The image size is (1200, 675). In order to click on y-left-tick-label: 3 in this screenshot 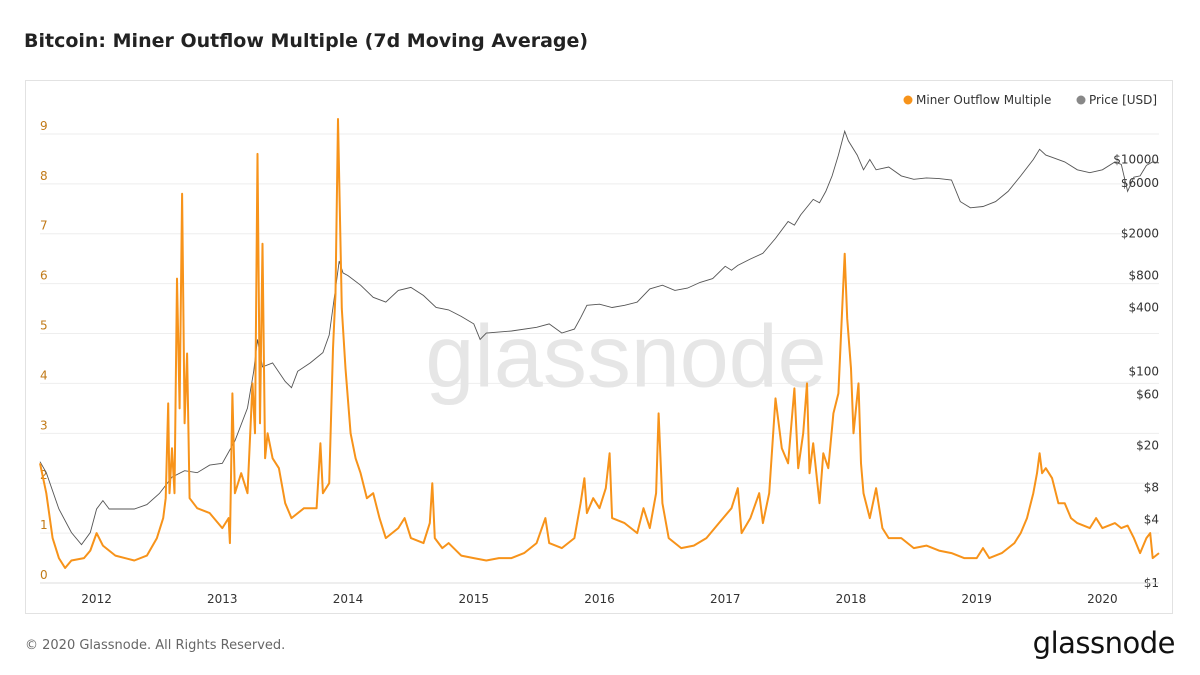, I will do `click(44, 425)`.